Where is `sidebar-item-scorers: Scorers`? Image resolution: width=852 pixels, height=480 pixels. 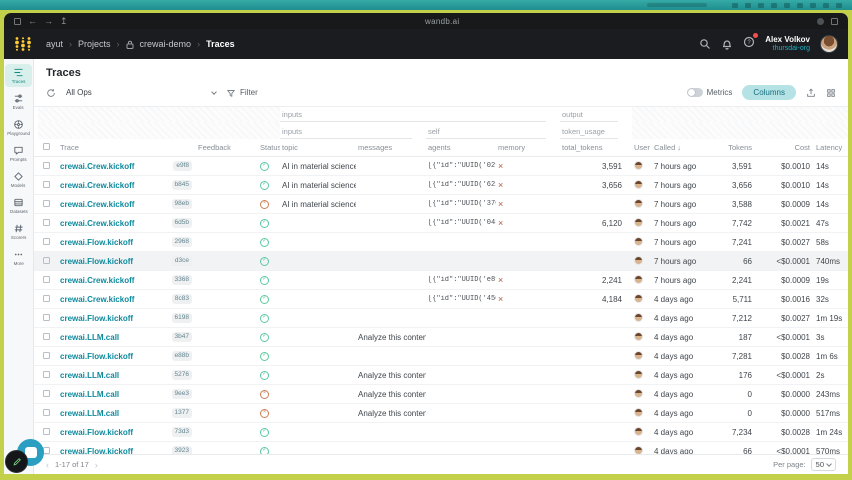 sidebar-item-scorers: Scorers is located at coordinates (18, 231).